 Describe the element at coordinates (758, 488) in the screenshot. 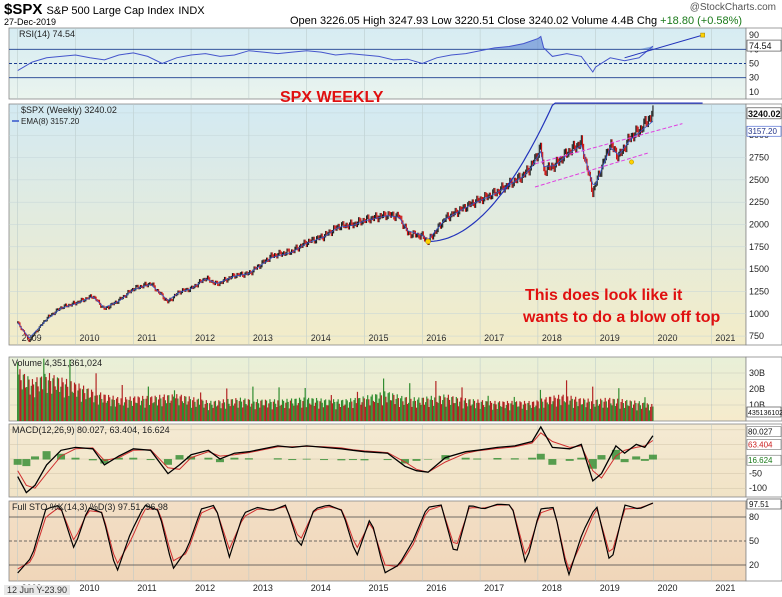

I see `macd-y-tick: -100` at that location.